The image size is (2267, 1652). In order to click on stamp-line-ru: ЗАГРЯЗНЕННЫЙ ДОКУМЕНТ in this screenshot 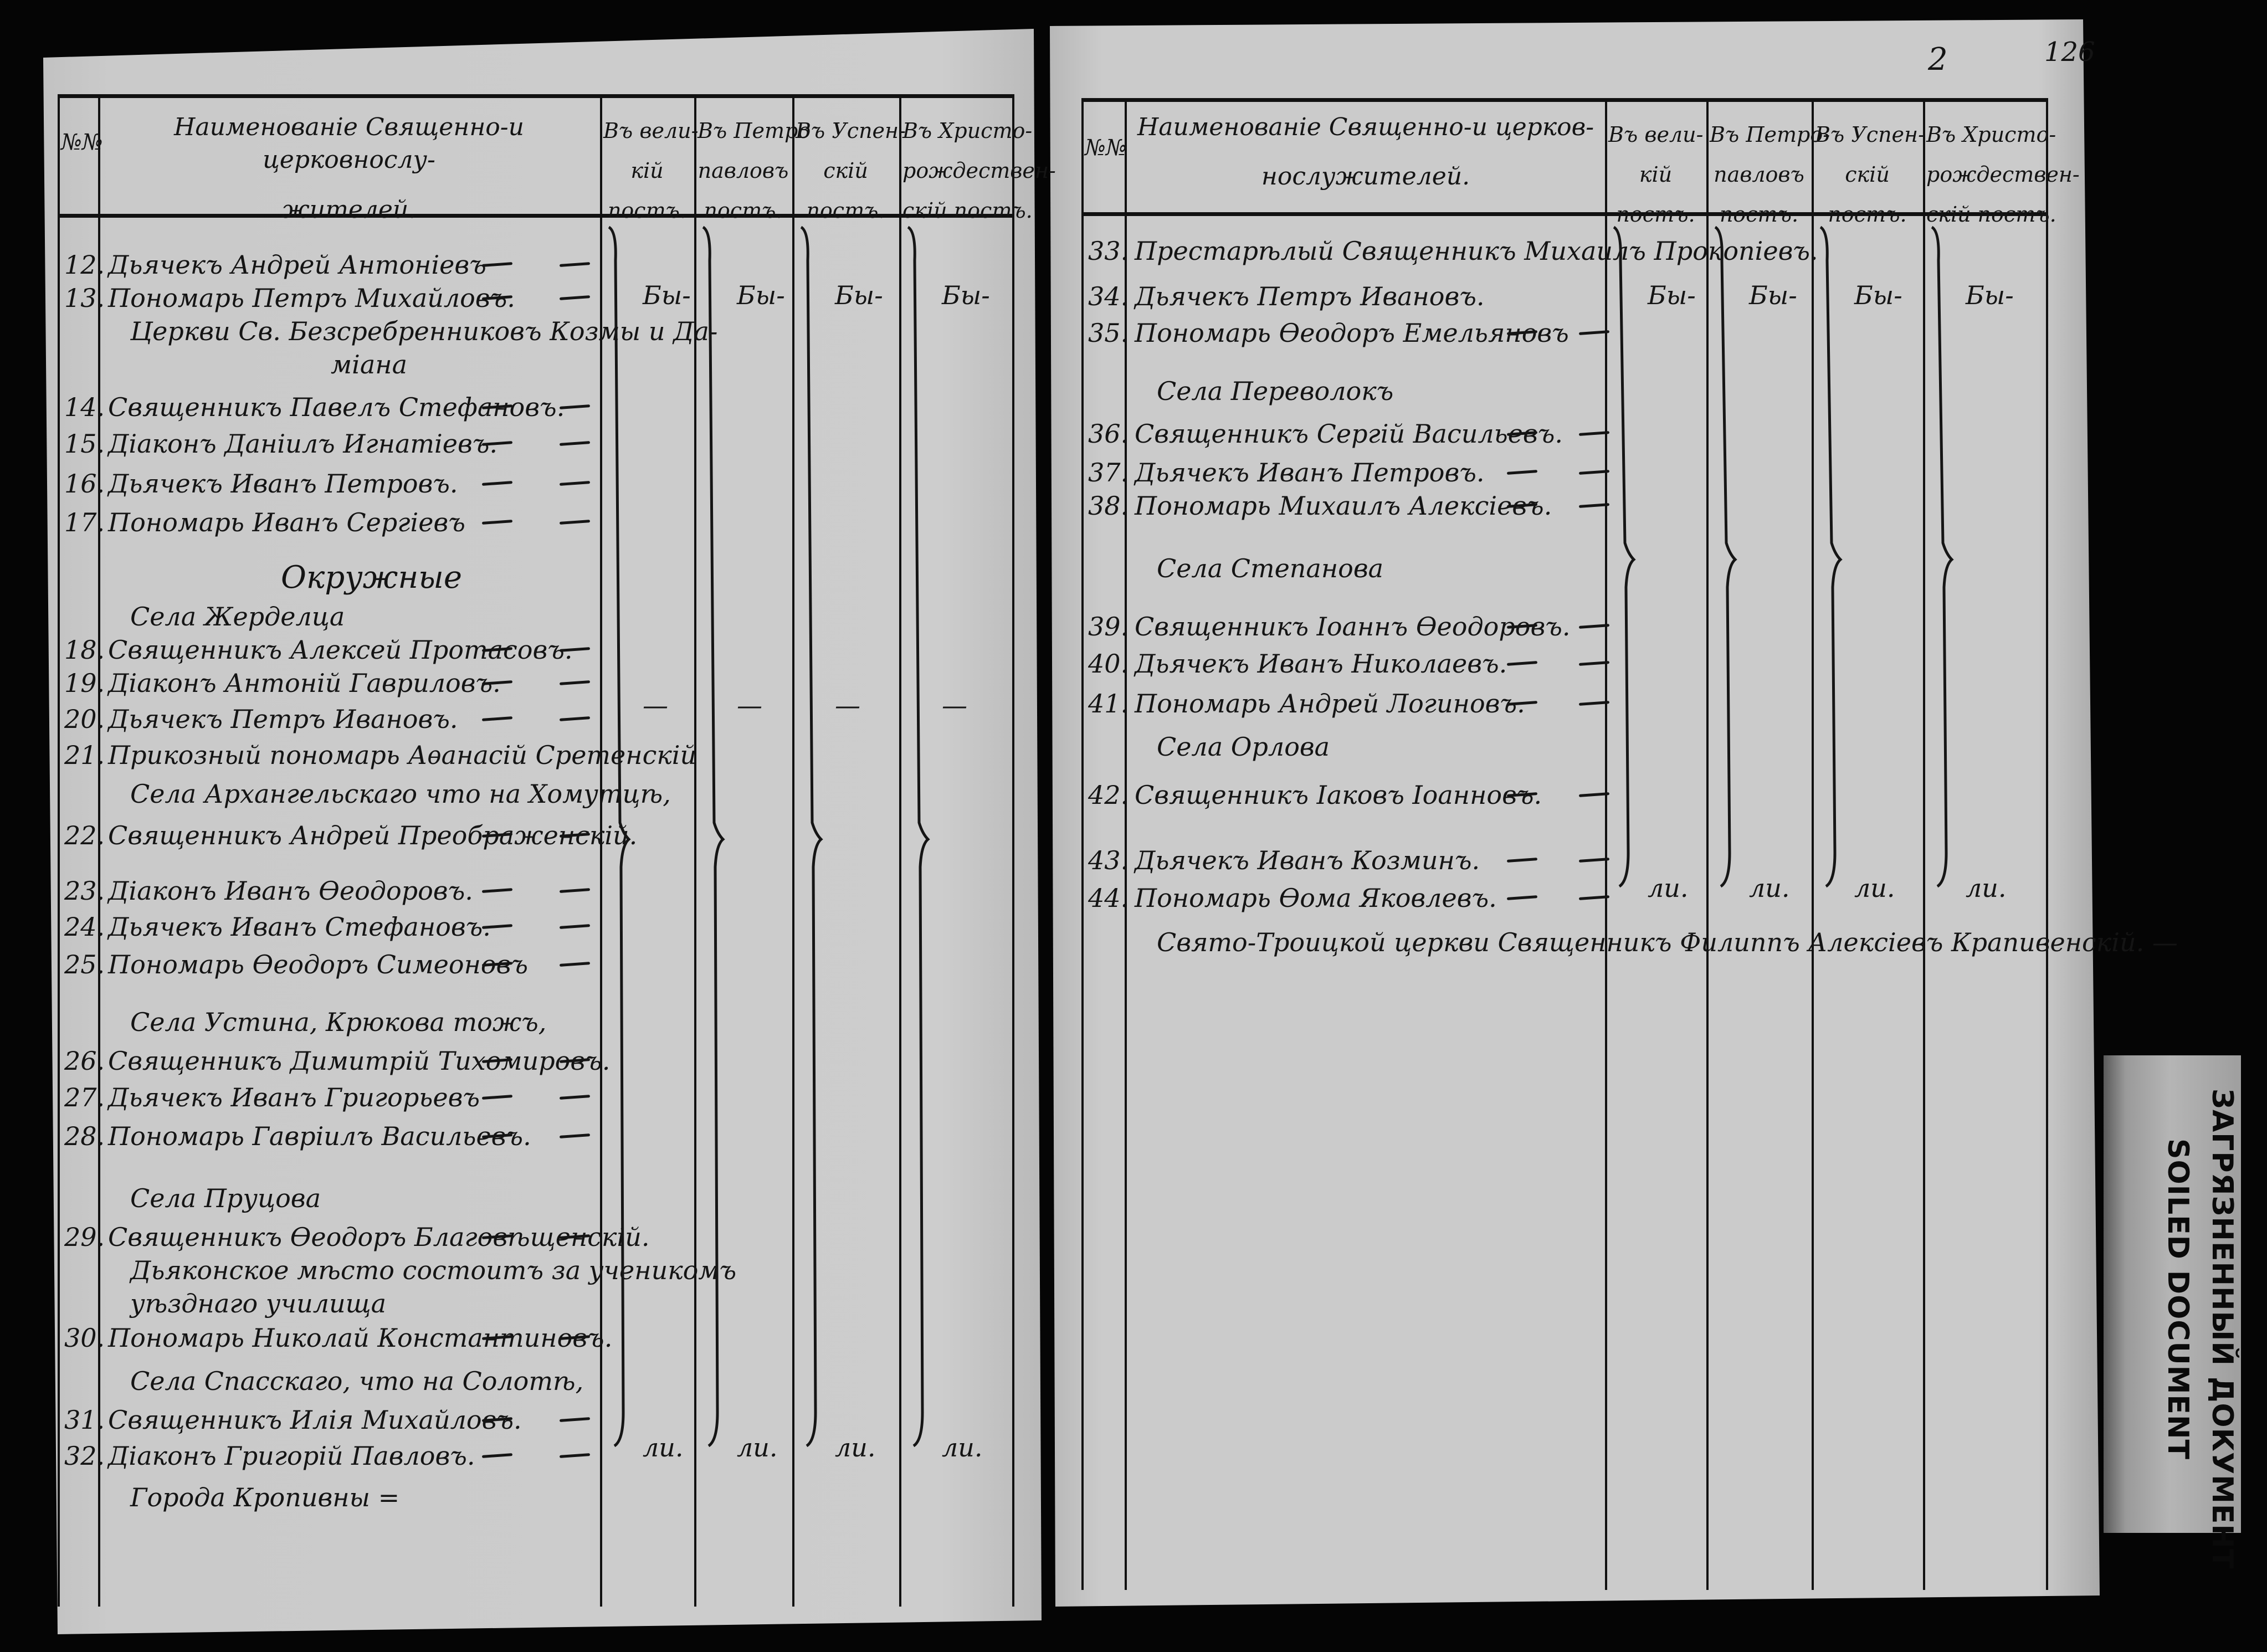, I will do `click(2222, 1329)`.